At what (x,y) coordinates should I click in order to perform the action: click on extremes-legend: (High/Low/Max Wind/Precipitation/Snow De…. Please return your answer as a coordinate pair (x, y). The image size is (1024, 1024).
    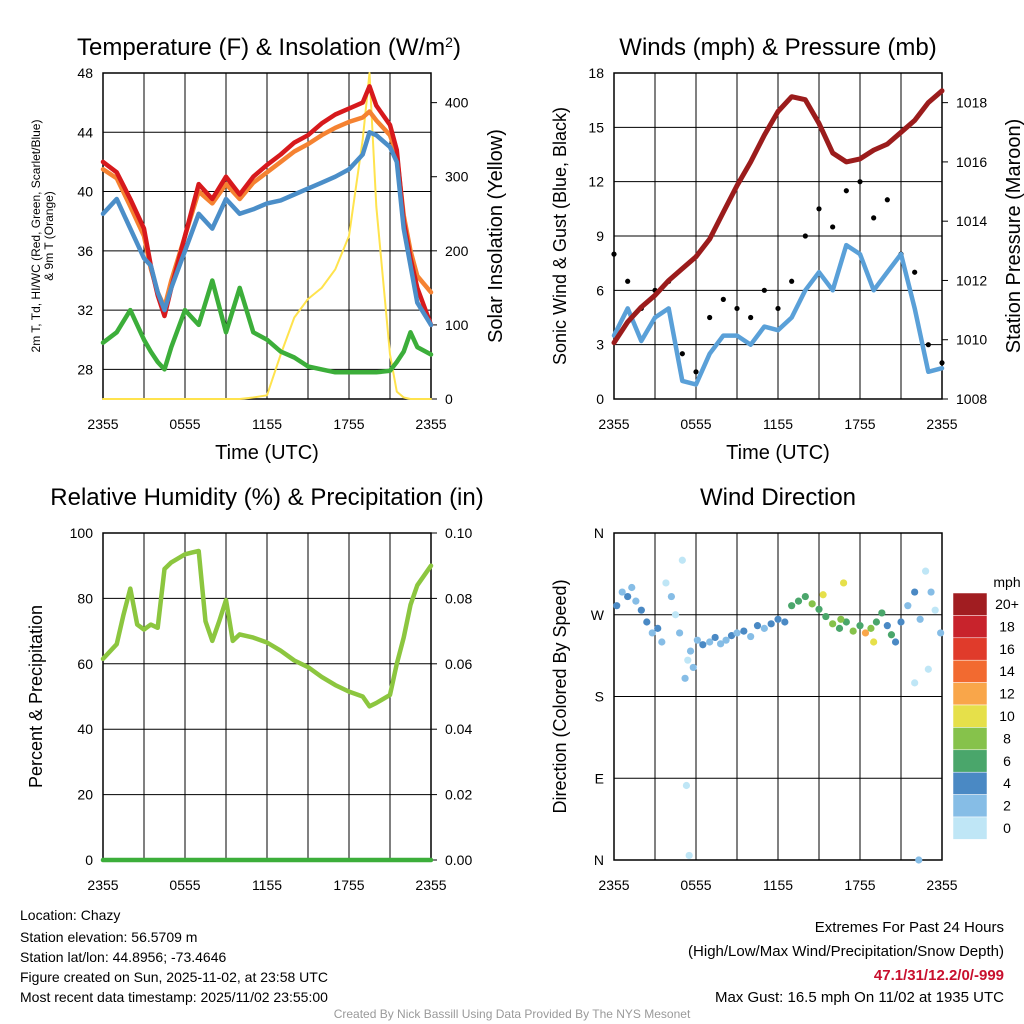
    Looking at the image, I should click on (846, 951).